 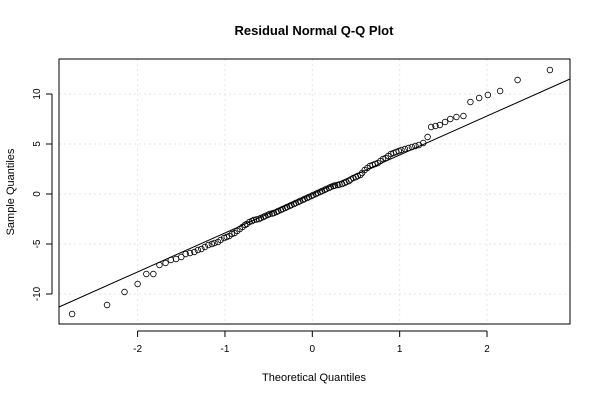 What do you see at coordinates (314, 378) in the screenshot?
I see `x-axis-label: Theoretical Quantiles` at bounding box center [314, 378].